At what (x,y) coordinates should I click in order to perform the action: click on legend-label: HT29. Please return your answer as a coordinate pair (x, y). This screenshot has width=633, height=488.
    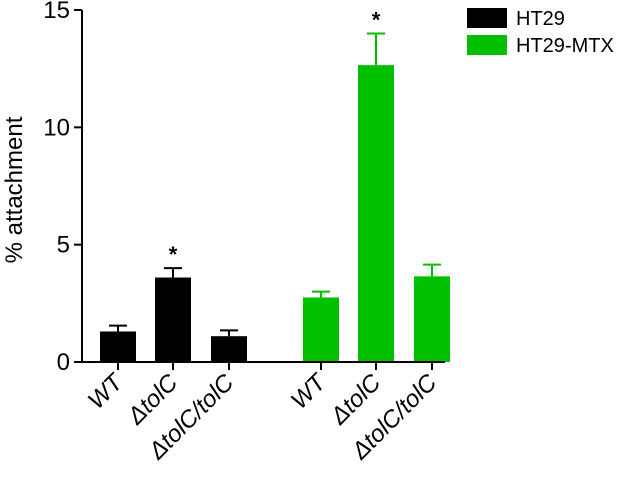
    Looking at the image, I should click on (540, 19).